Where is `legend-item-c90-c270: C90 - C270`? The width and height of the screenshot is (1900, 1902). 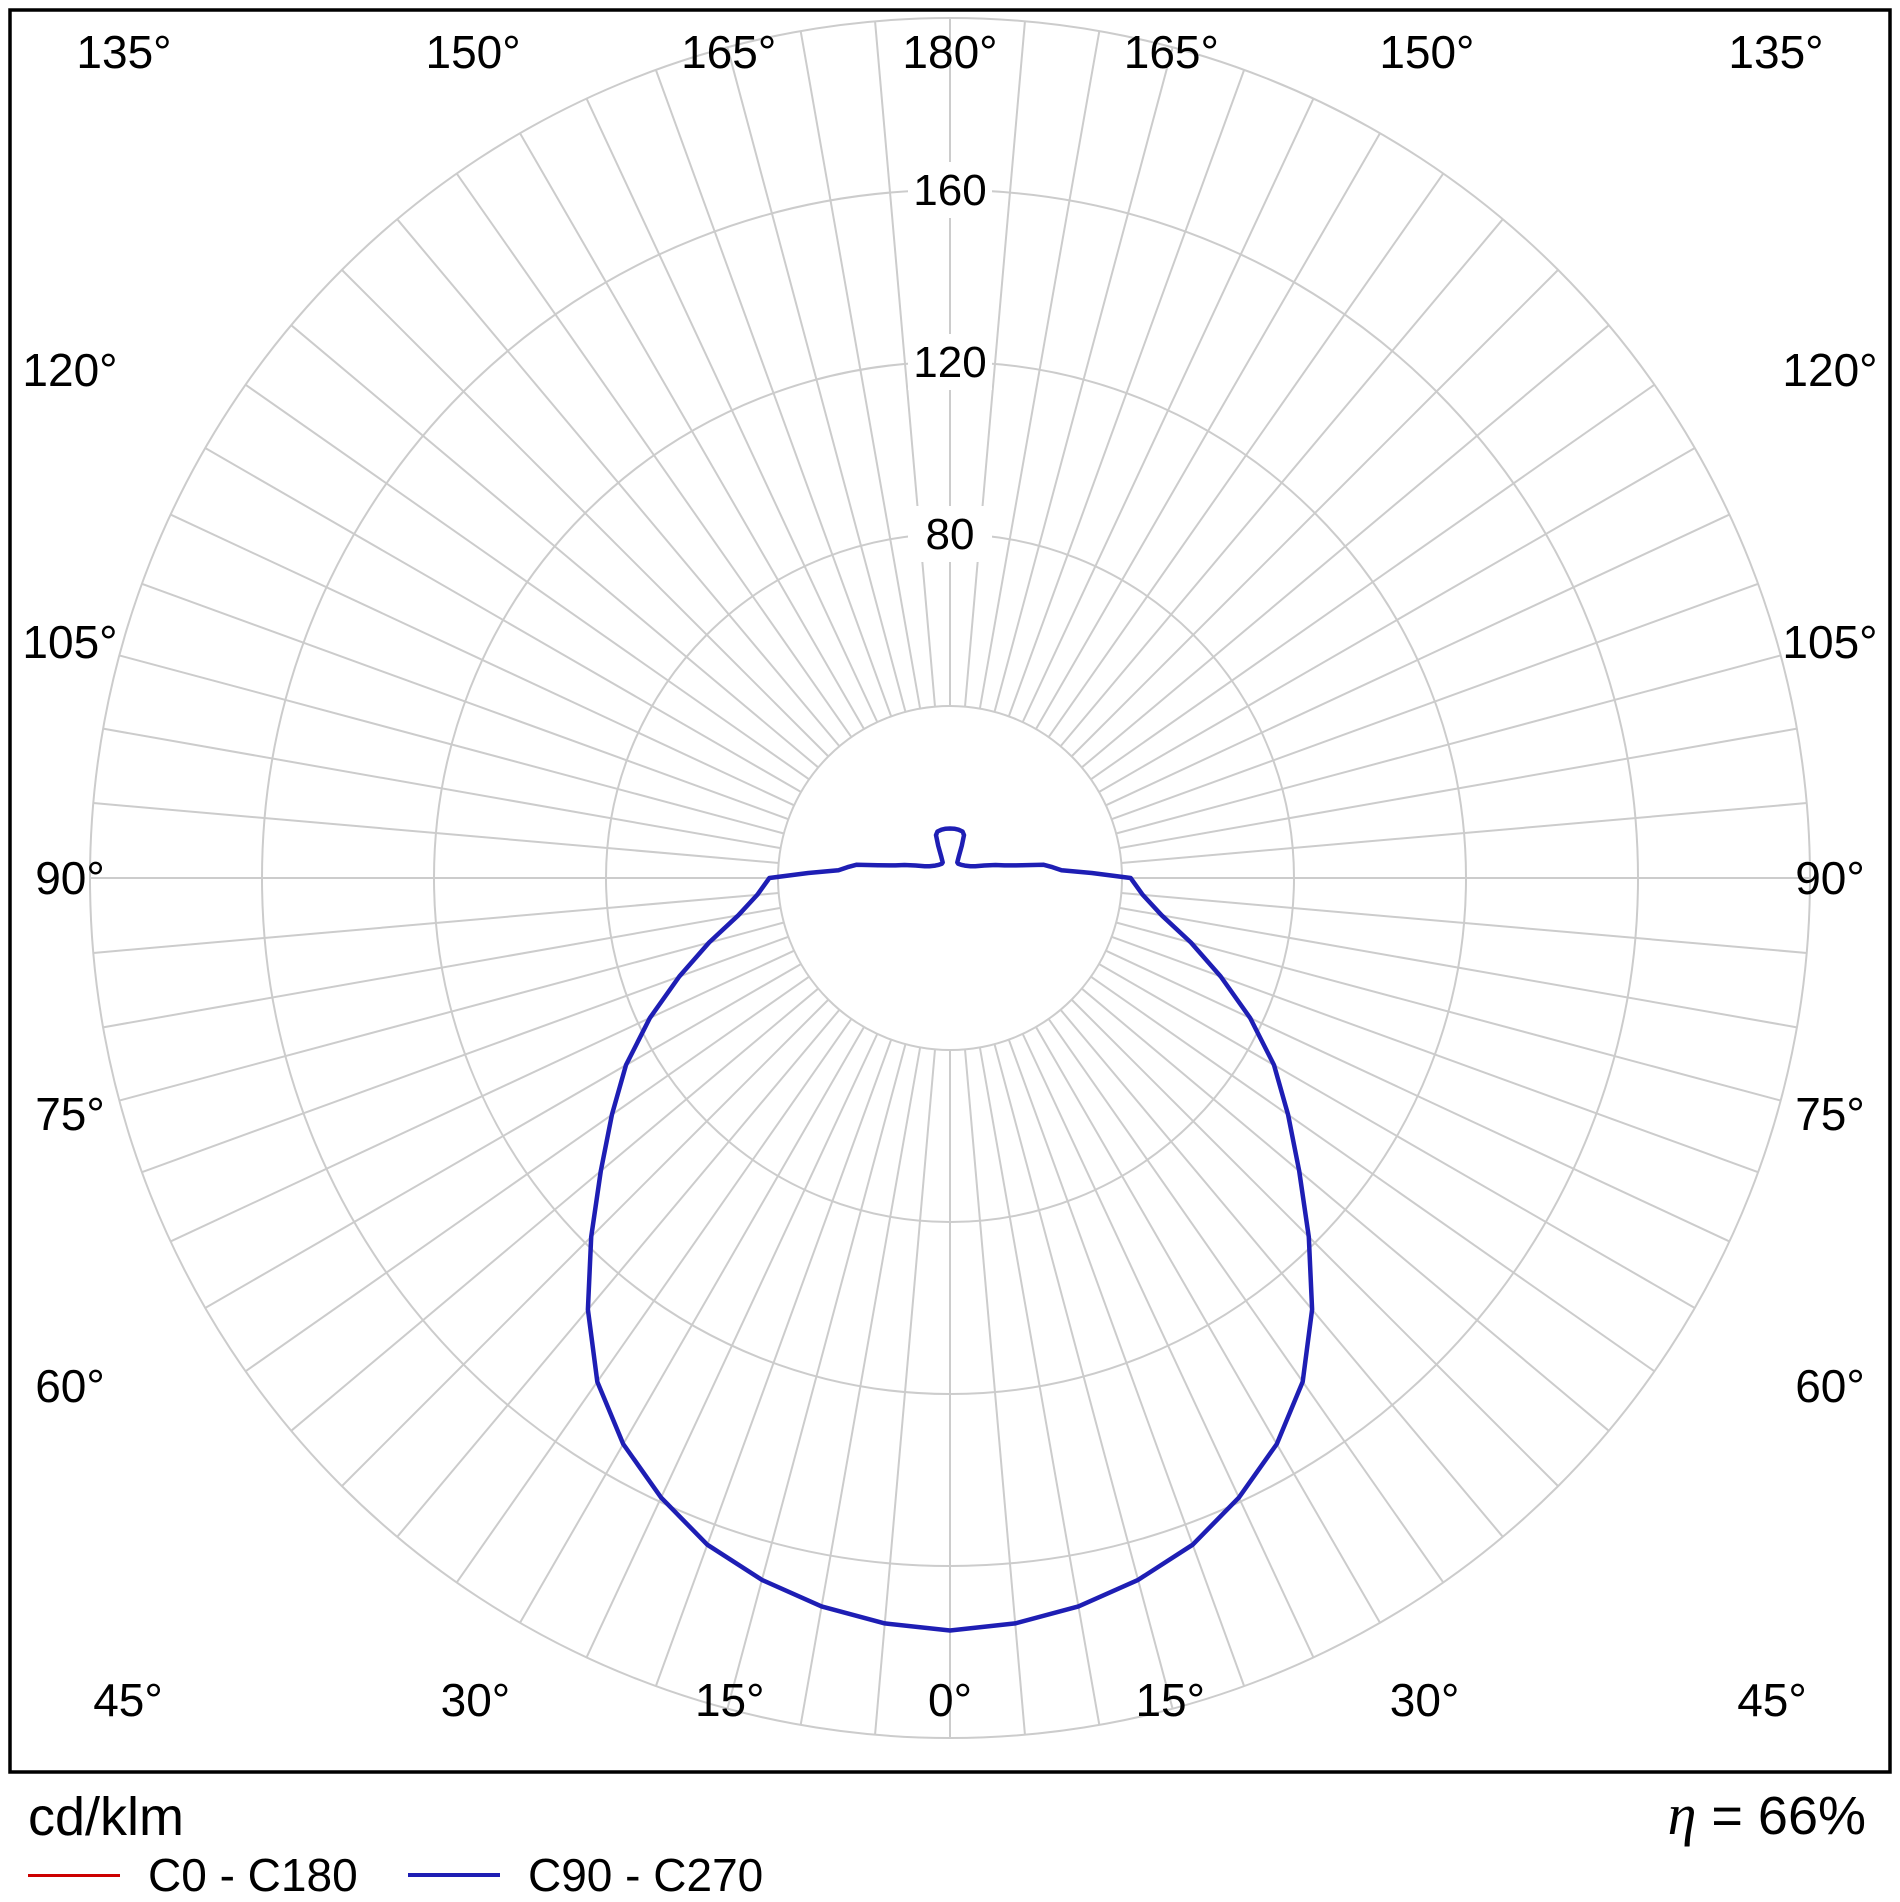
legend-item-c90-c270: C90 - C270 is located at coordinates (586, 1875).